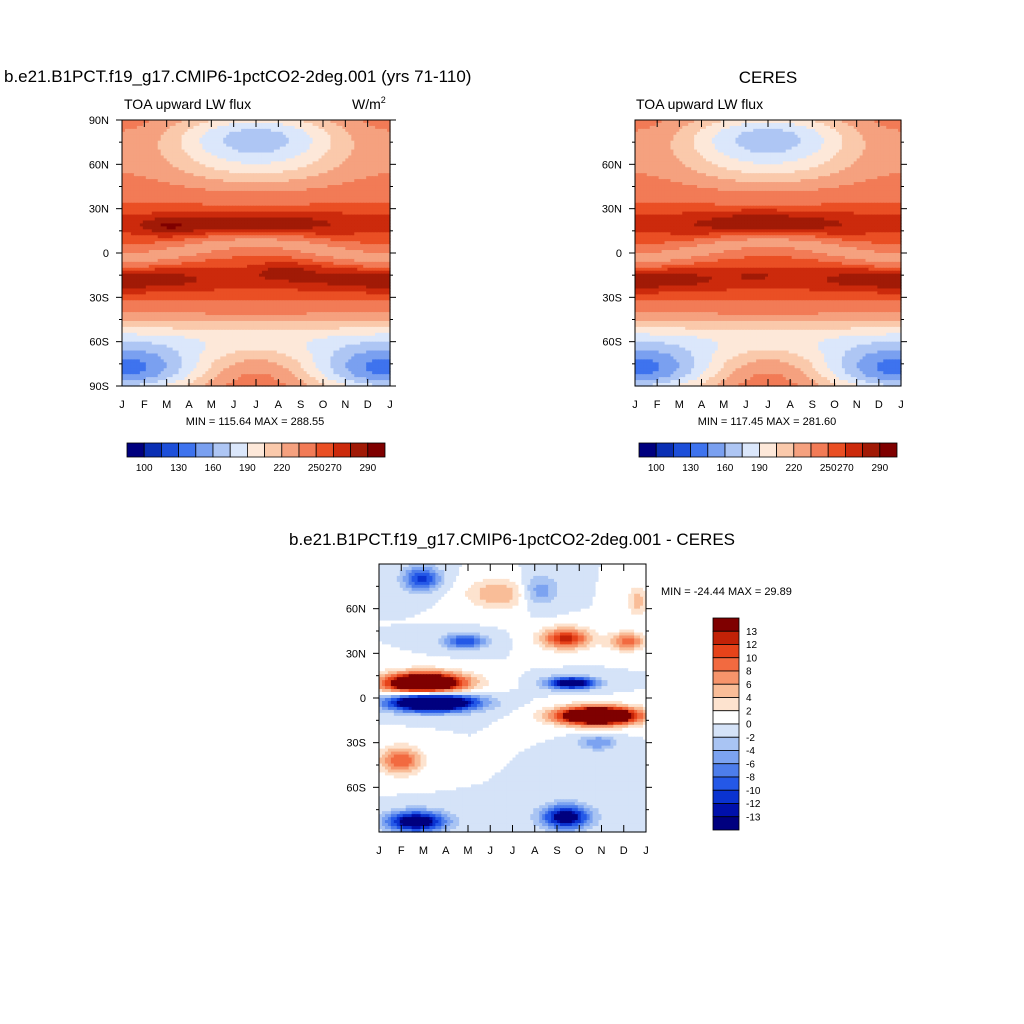 The image size is (1024, 1024). What do you see at coordinates (366, 104) in the screenshot?
I see `units-base: W/m` at bounding box center [366, 104].